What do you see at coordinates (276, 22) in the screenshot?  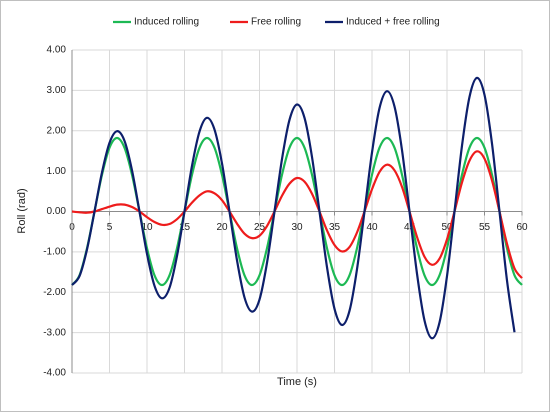 I see `legend-label: Free rolling` at bounding box center [276, 22].